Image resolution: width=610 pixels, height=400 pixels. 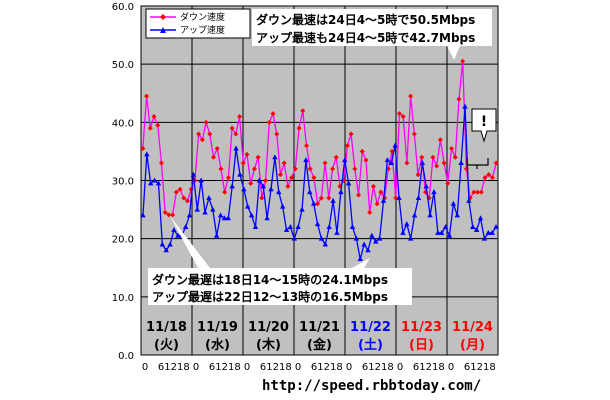 I want to click on exclaim-callout: !, so click(x=481, y=138).